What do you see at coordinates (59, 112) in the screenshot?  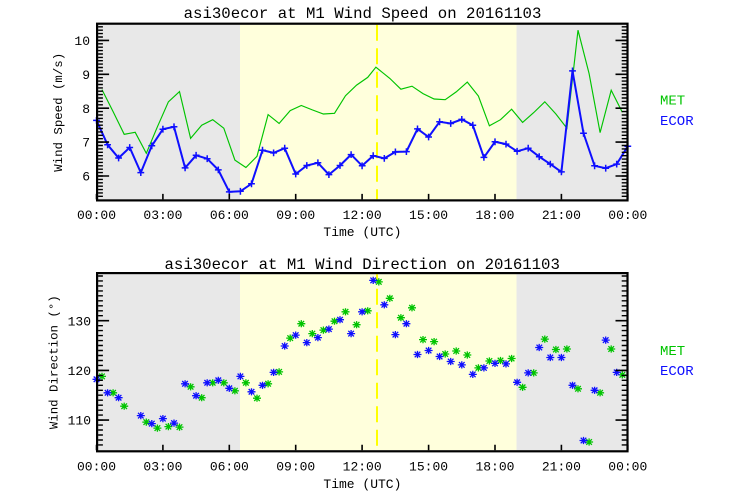 I see `svg-text: Wind Speed (m/s)` at bounding box center [59, 112].